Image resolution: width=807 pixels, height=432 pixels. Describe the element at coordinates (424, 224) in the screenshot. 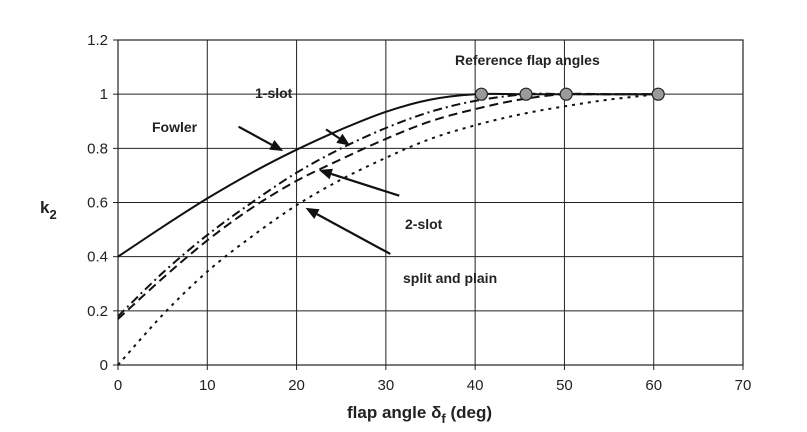

I see `annotation-2-slot: 2-slot` at that location.